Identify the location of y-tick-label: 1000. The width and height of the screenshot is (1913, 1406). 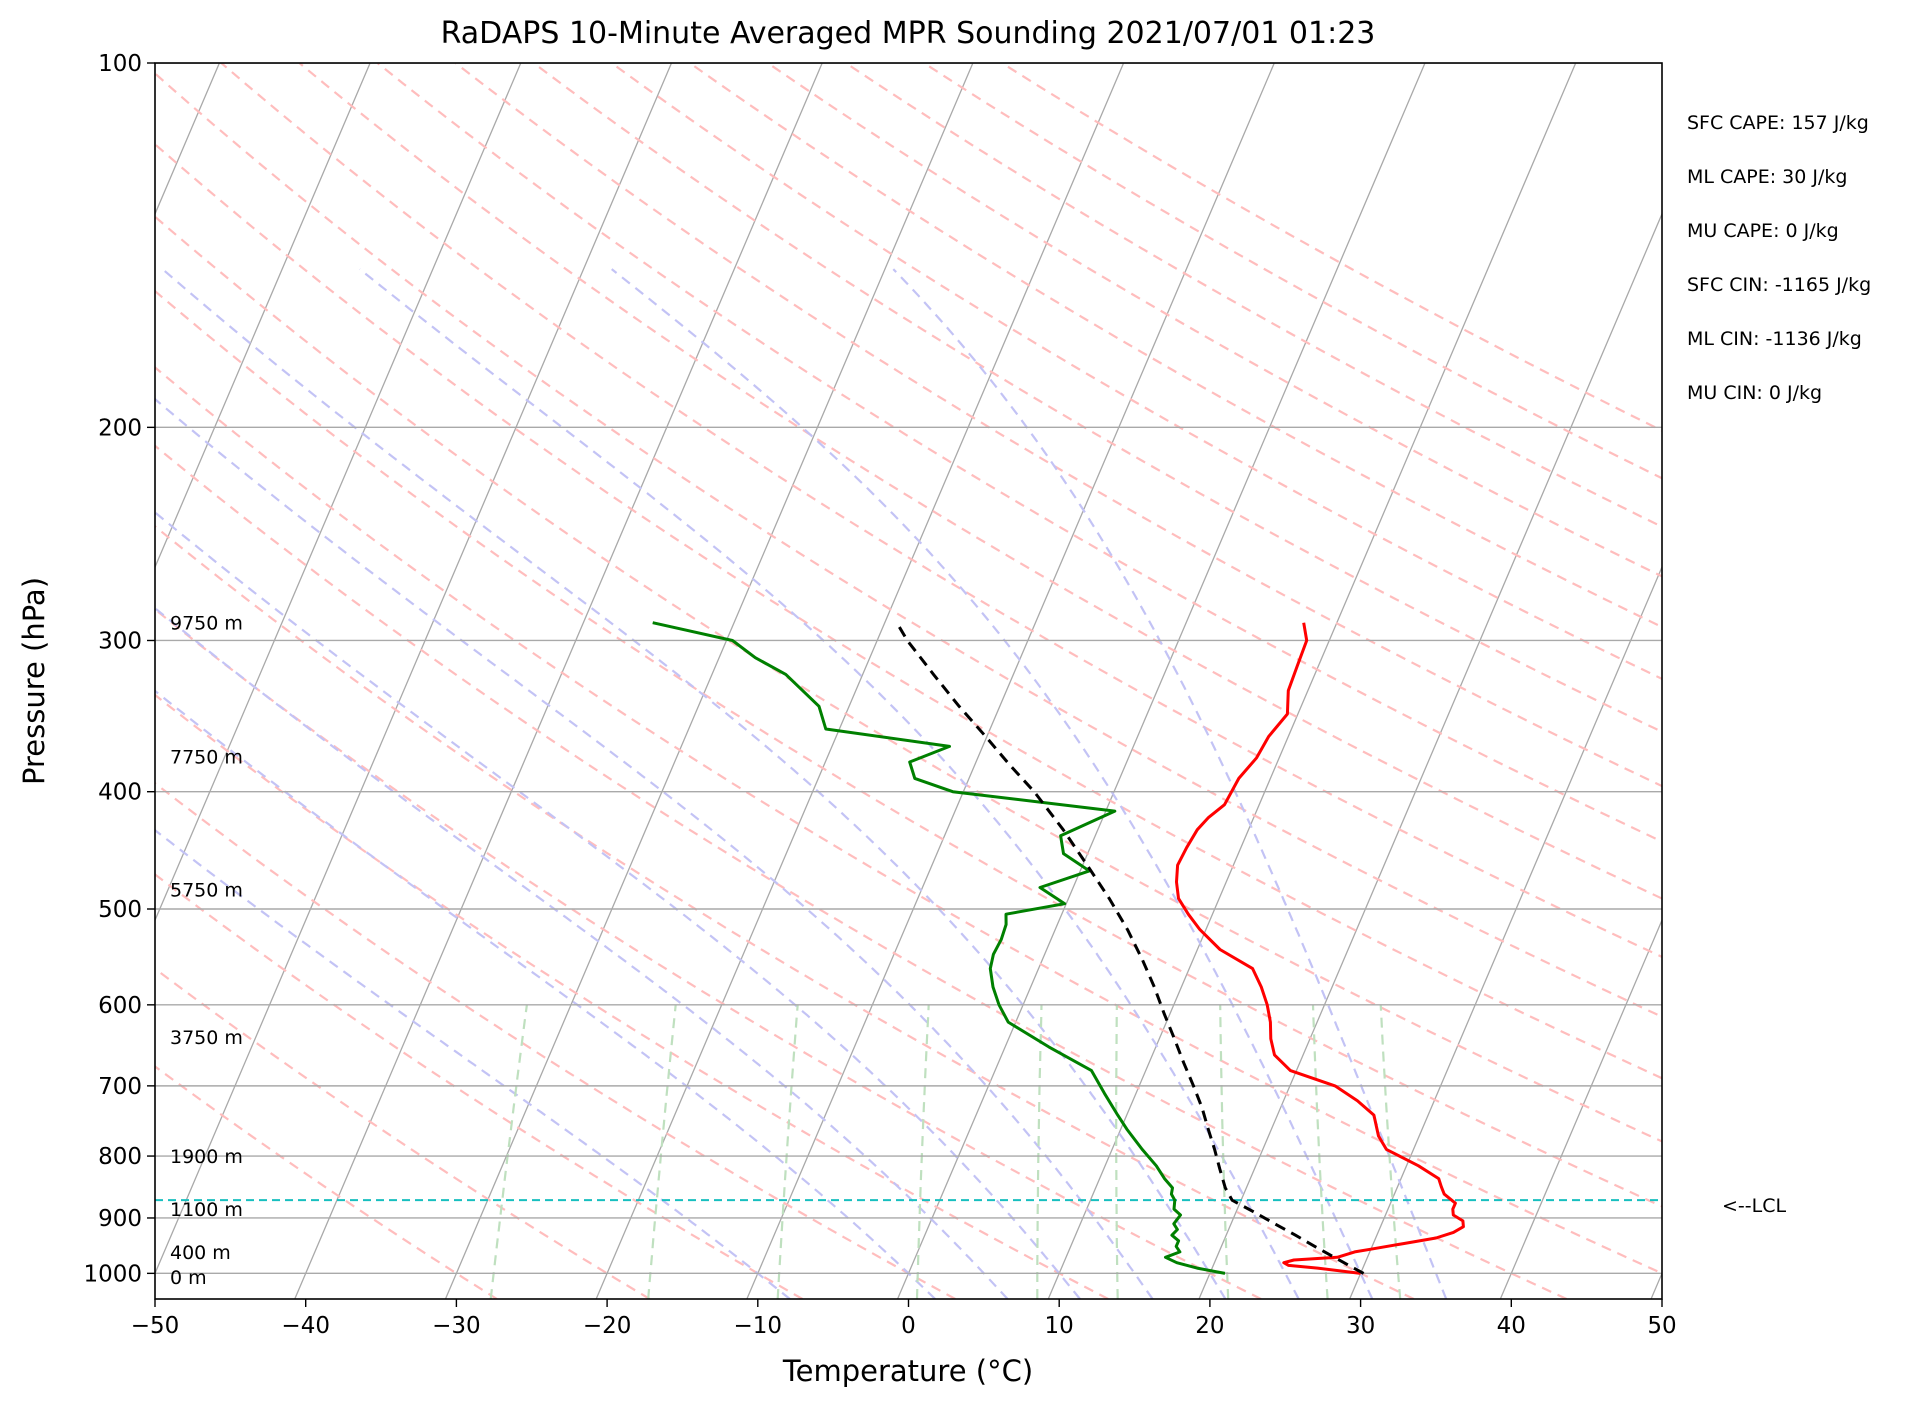
(112, 1274).